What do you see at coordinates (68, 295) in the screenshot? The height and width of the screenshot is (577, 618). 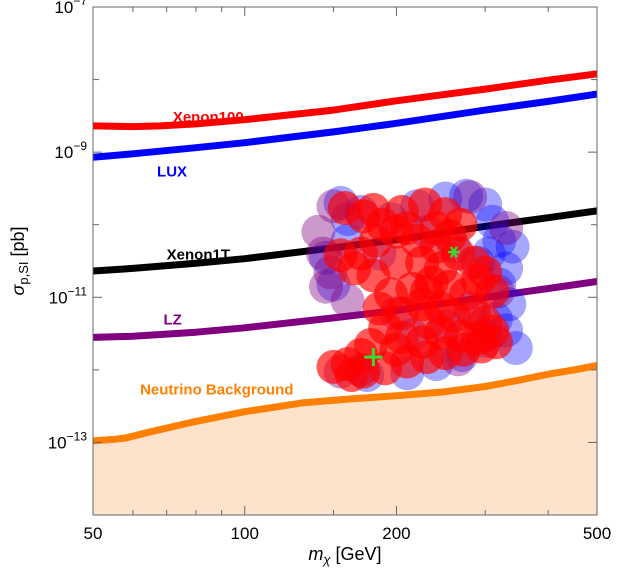 I see `y-tick-label-2: 10⁻¹¹` at bounding box center [68, 295].